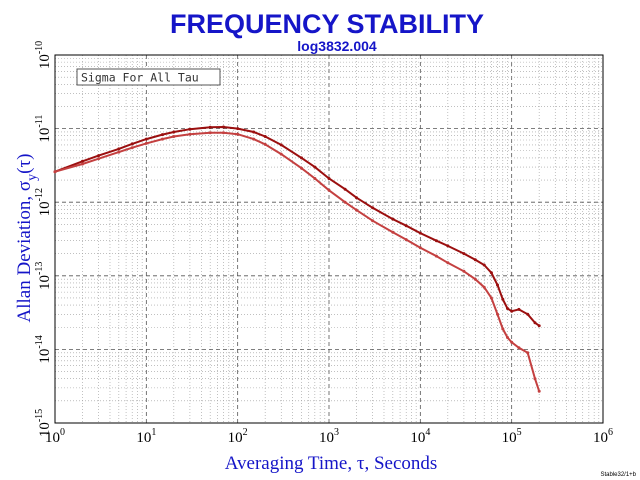 Image resolution: width=640 pixels, height=480 pixels. What do you see at coordinates (43, 129) in the screenshot?
I see `y-tick-label: 10-11` at bounding box center [43, 129].